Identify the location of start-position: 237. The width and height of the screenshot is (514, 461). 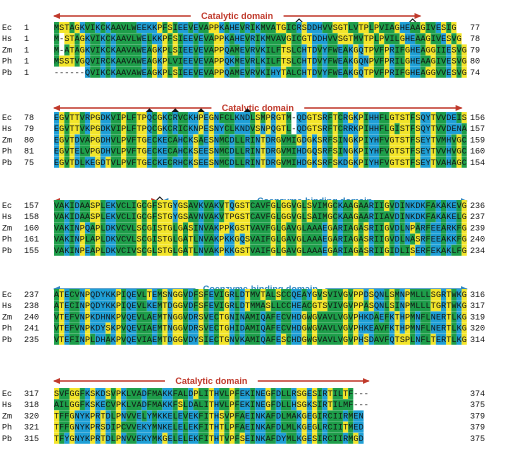
(31, 295).